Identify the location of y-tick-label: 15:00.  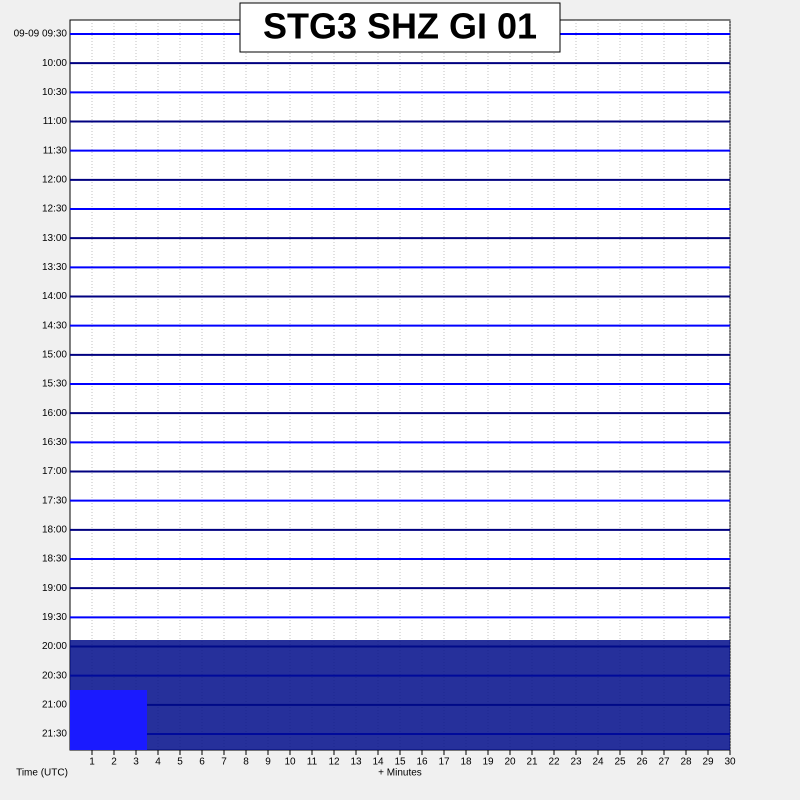
(54, 354).